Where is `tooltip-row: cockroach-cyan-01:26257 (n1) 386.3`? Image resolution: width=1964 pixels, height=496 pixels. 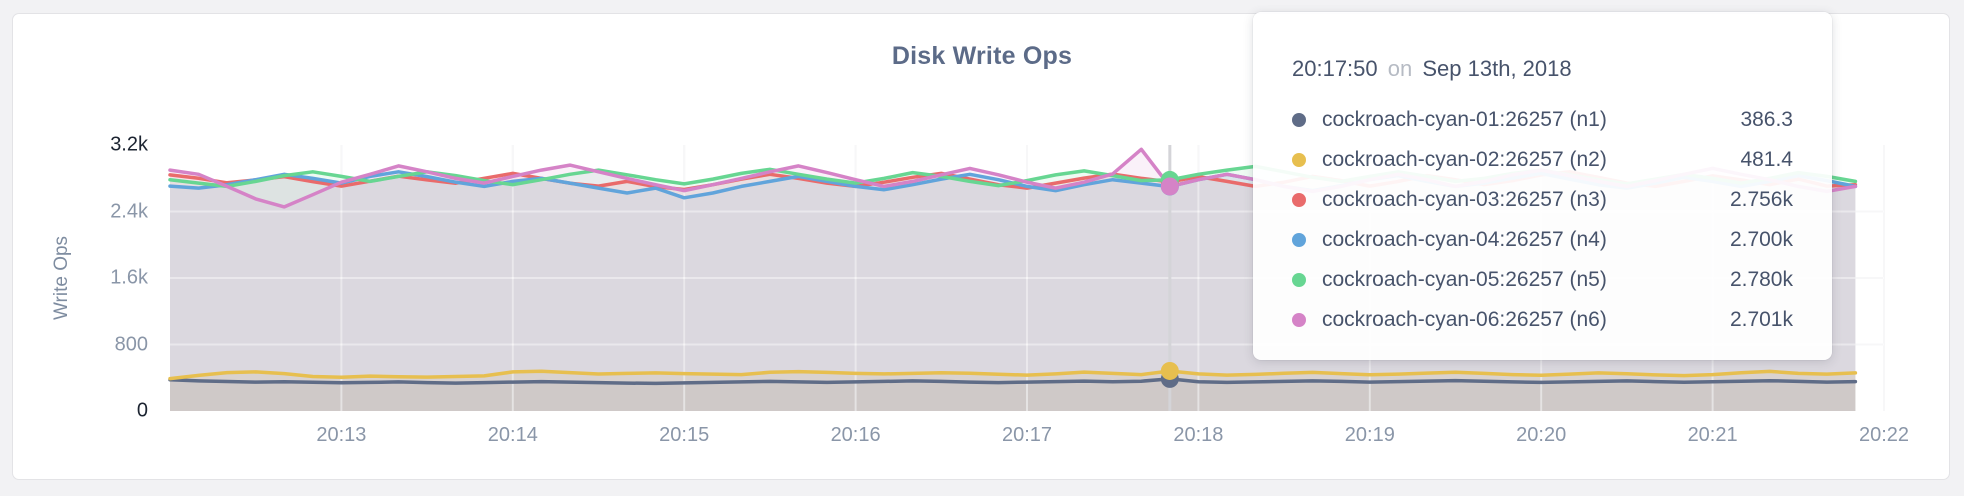
tooltip-row: cockroach-cyan-01:26257 (n1) 386.3 is located at coordinates (1542, 120).